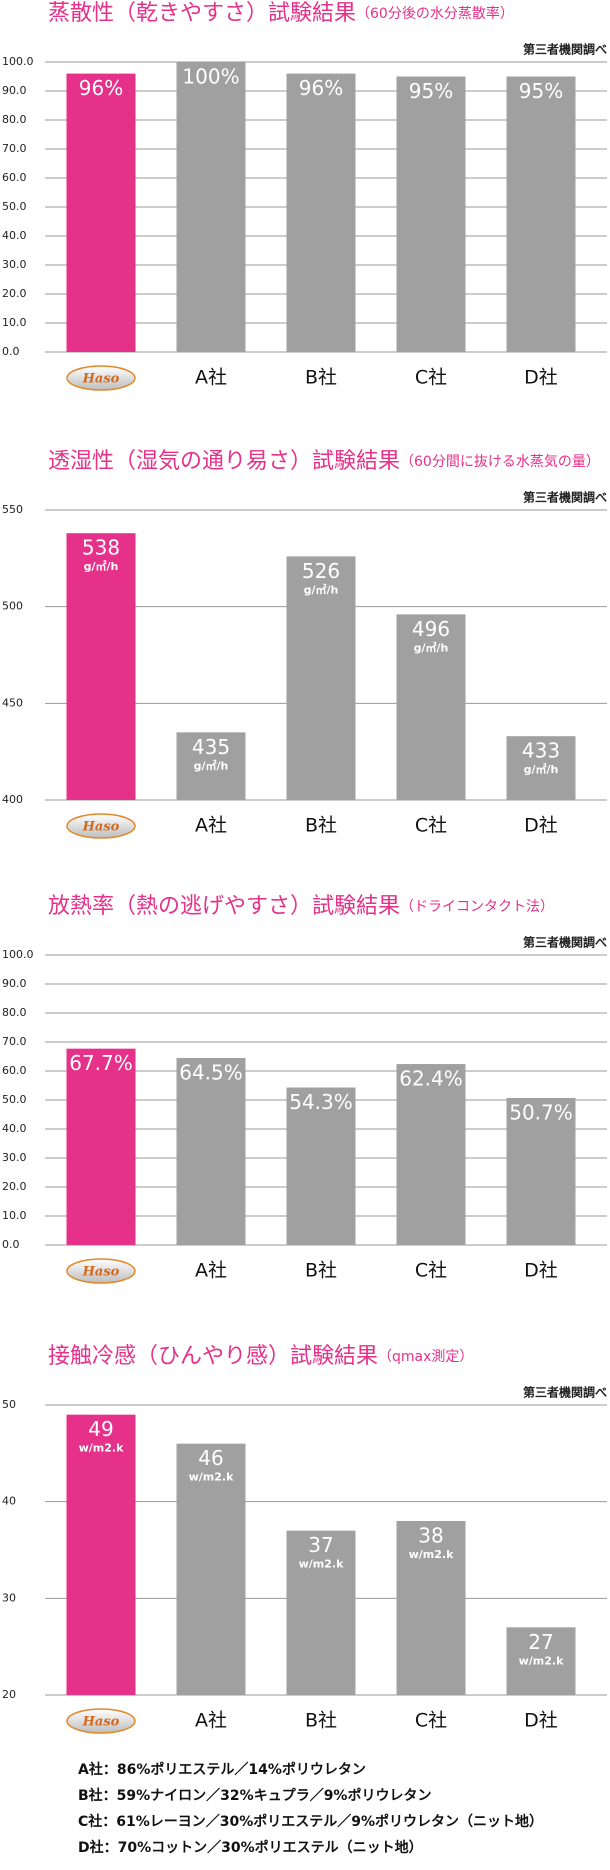  Describe the element at coordinates (9, 1694) in the screenshot. I see `y-tick-label: 20` at that location.